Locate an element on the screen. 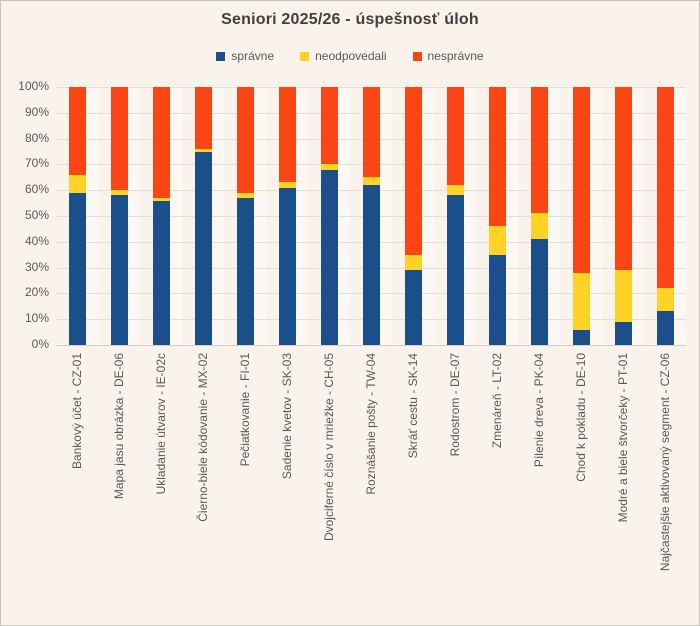 This screenshot has width=700, height=626. legend: správne neodpovedali nesprávne is located at coordinates (350, 56).